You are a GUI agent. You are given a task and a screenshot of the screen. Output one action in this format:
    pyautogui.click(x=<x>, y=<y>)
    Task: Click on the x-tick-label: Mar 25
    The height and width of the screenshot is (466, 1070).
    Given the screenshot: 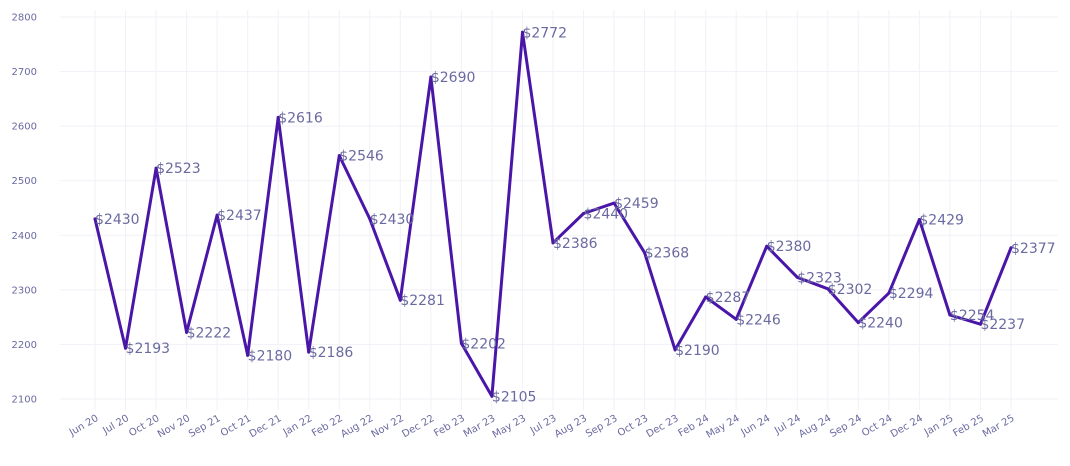 What is the action you would take?
    pyautogui.click(x=999, y=426)
    